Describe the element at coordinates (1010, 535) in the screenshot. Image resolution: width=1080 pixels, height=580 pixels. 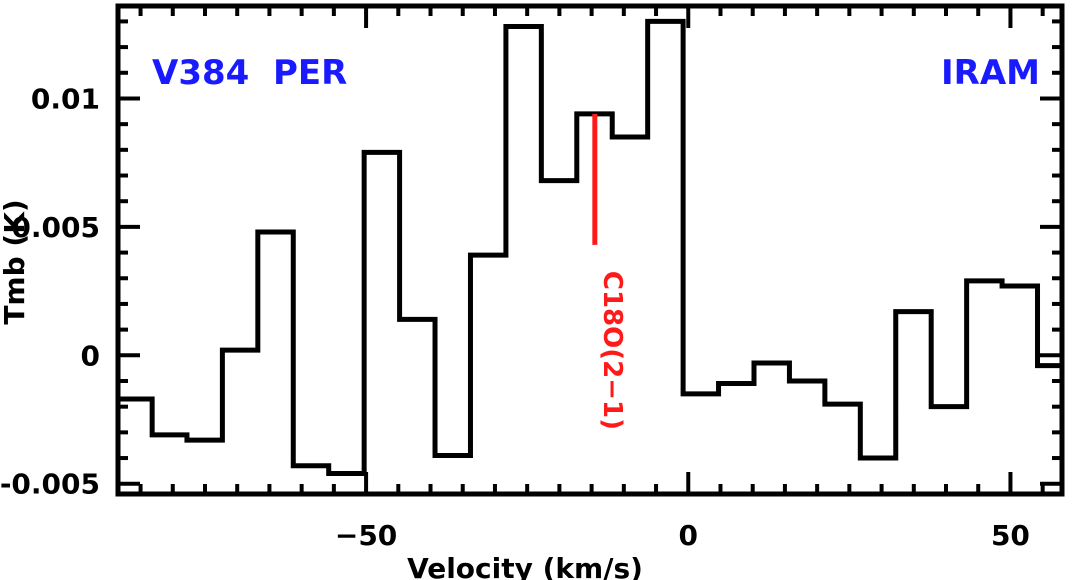
I see `x-tick-label: 50` at that location.